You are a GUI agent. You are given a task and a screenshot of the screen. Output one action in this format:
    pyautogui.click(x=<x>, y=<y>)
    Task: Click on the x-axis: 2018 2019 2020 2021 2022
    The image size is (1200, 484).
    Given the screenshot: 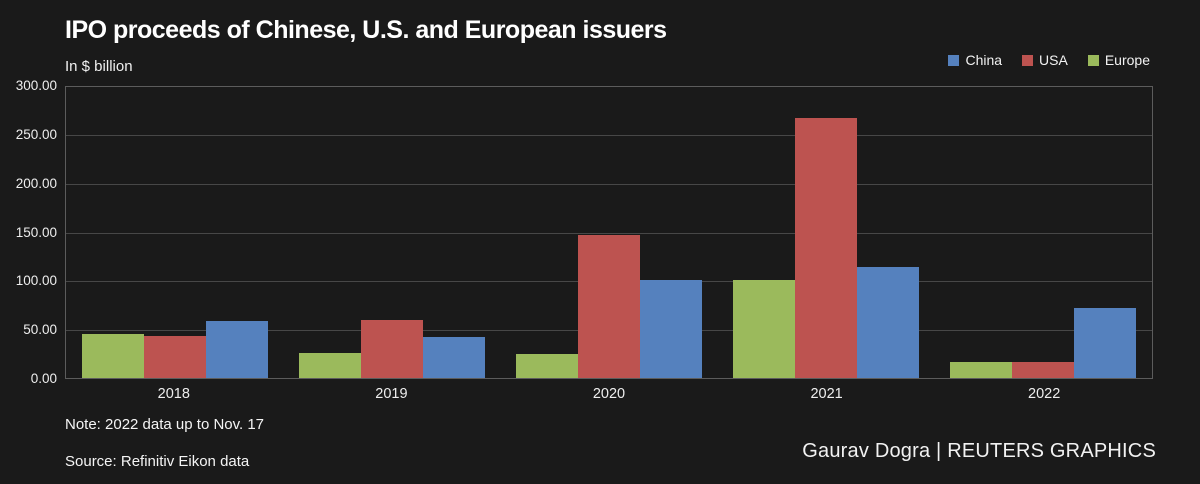 What is the action you would take?
    pyautogui.click(x=609, y=394)
    